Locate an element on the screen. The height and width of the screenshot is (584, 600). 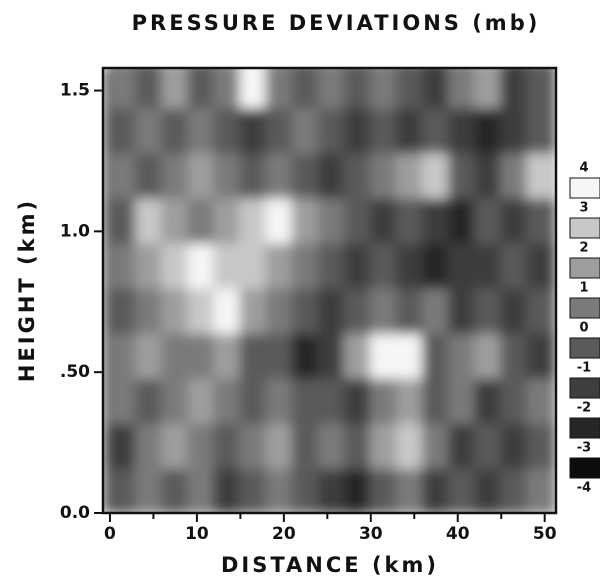
colorbar-label: 0 is located at coordinates (583, 328).